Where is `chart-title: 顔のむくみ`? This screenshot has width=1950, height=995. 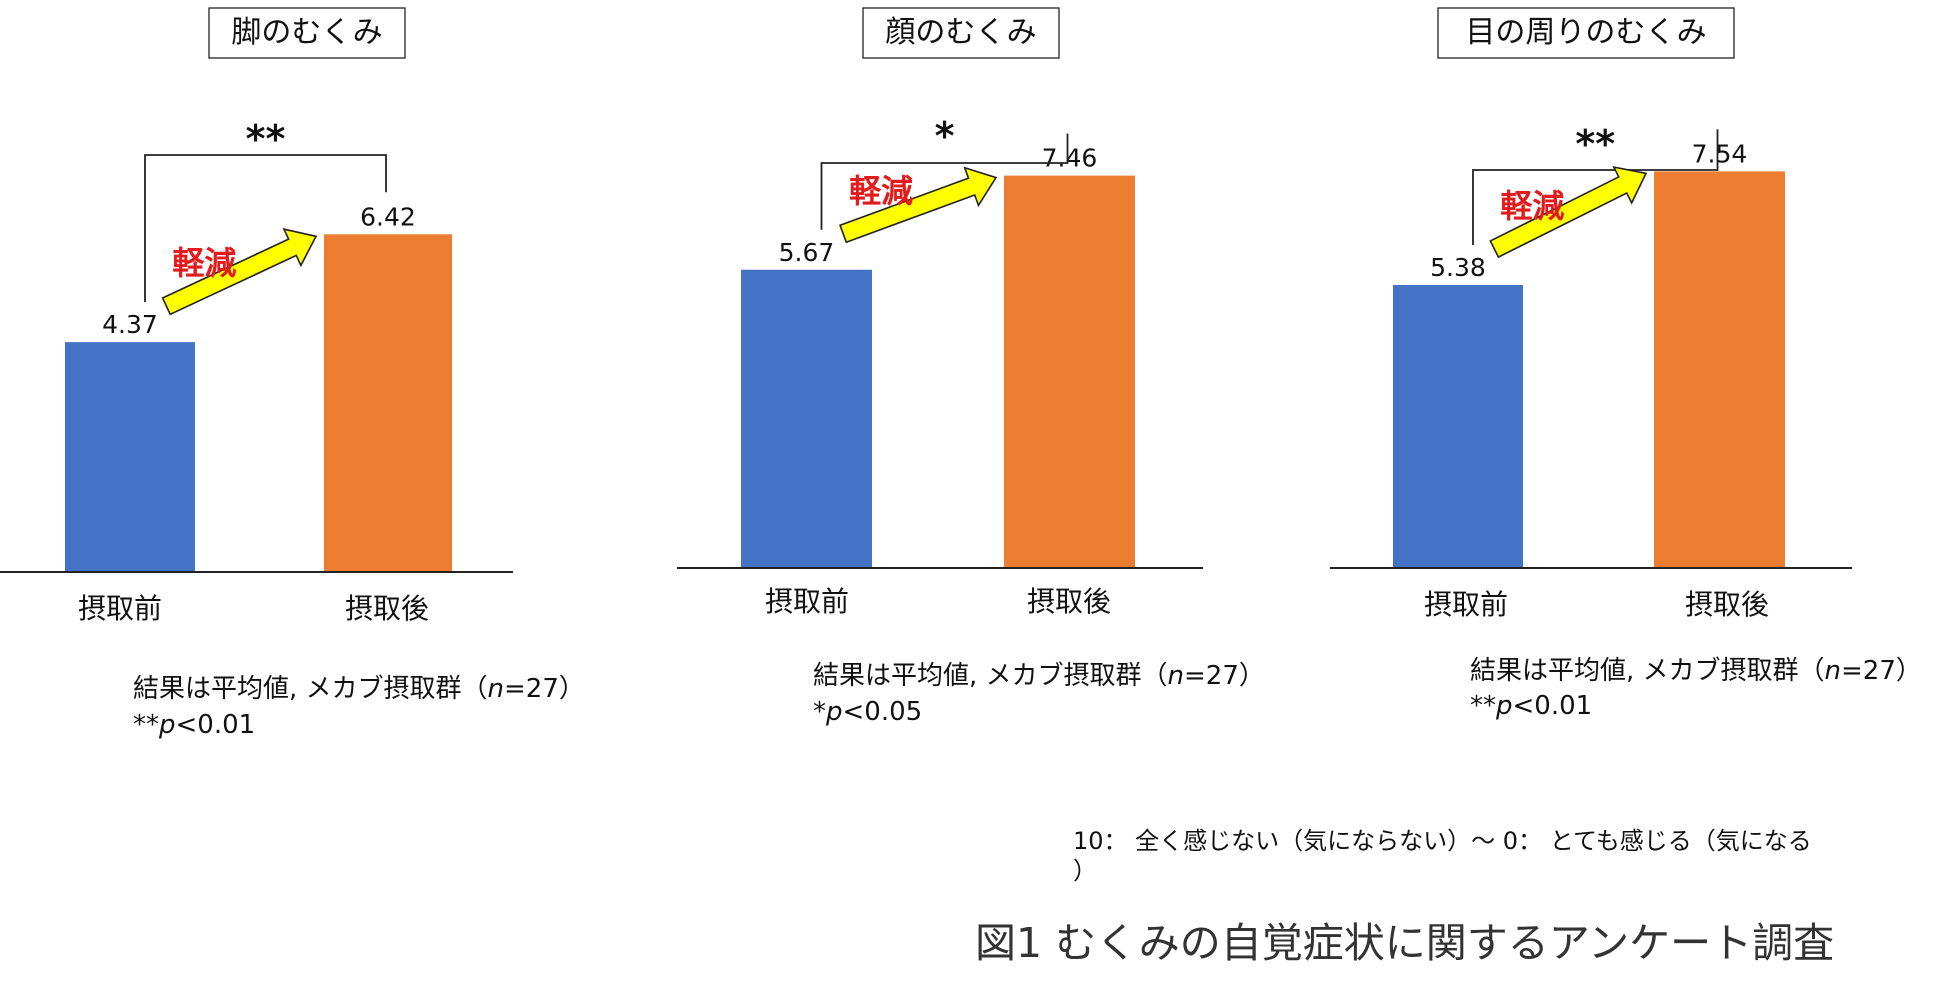
chart-title: 顔のむくみ is located at coordinates (960, 32).